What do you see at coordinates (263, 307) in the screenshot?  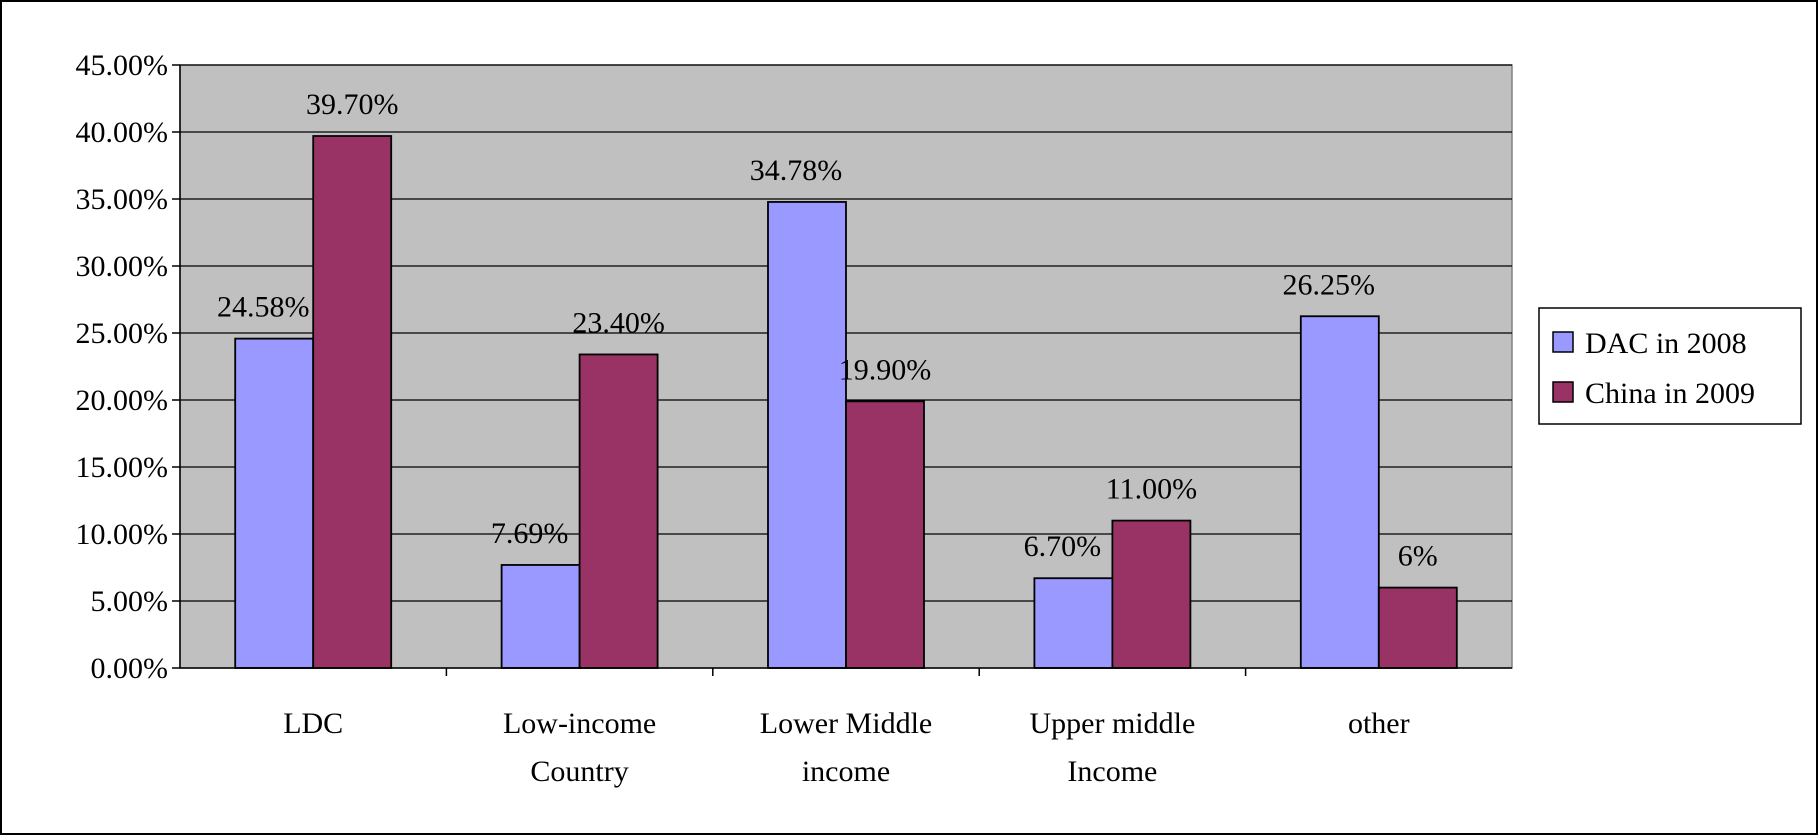 I see `data-label: 24.58%` at bounding box center [263, 307].